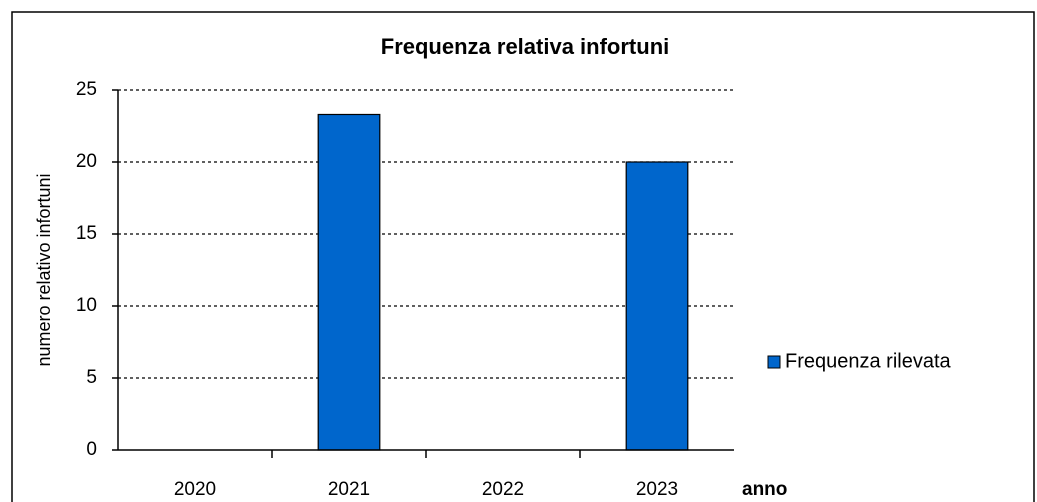 The height and width of the screenshot is (502, 1037). I want to click on y-axis-label: numero relativo infortuni, so click(44, 269).